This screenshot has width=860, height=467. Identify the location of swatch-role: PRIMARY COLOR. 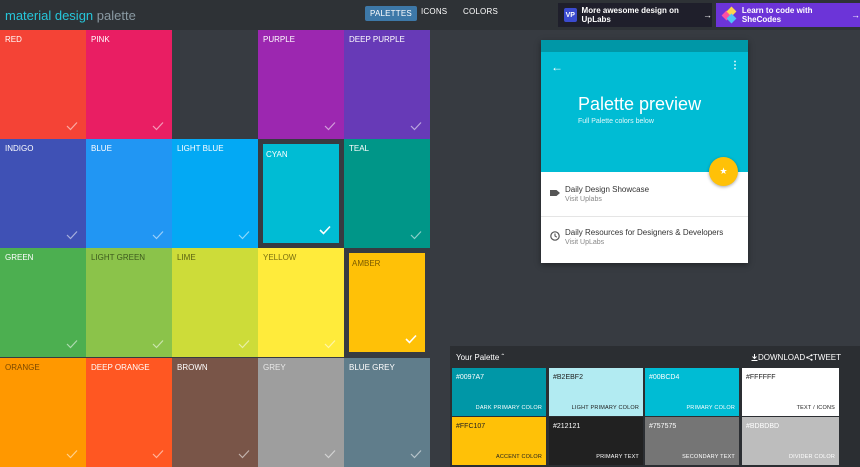
(710, 408).